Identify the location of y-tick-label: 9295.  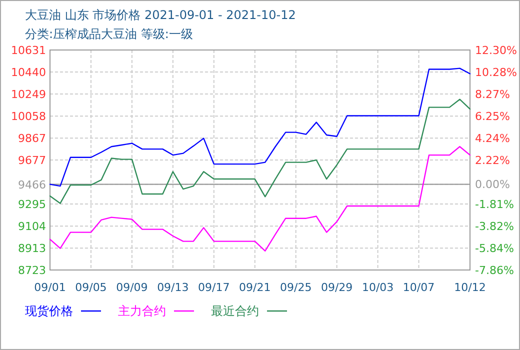
(32, 205).